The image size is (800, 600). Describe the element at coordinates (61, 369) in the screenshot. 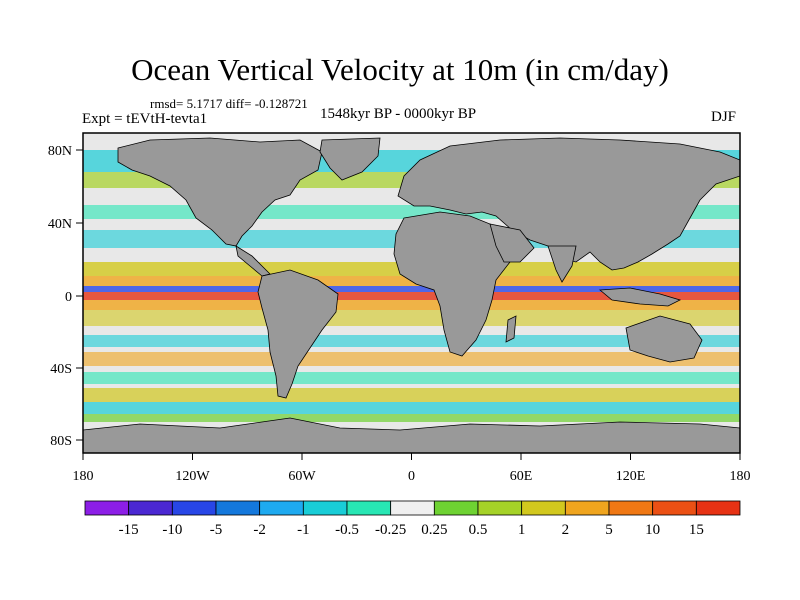

I see `lat-label: 40S` at that location.